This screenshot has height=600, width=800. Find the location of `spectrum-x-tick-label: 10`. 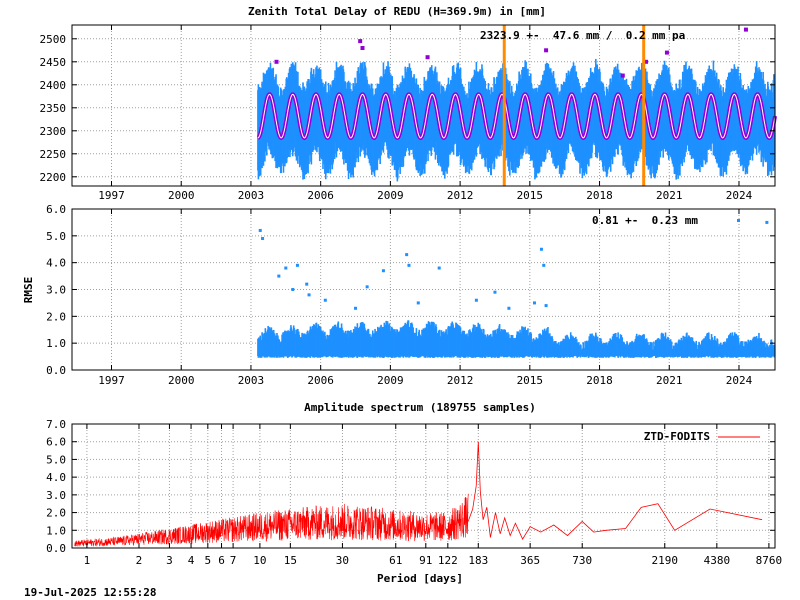

spectrum-x-tick-label: 10 is located at coordinates (259, 560).